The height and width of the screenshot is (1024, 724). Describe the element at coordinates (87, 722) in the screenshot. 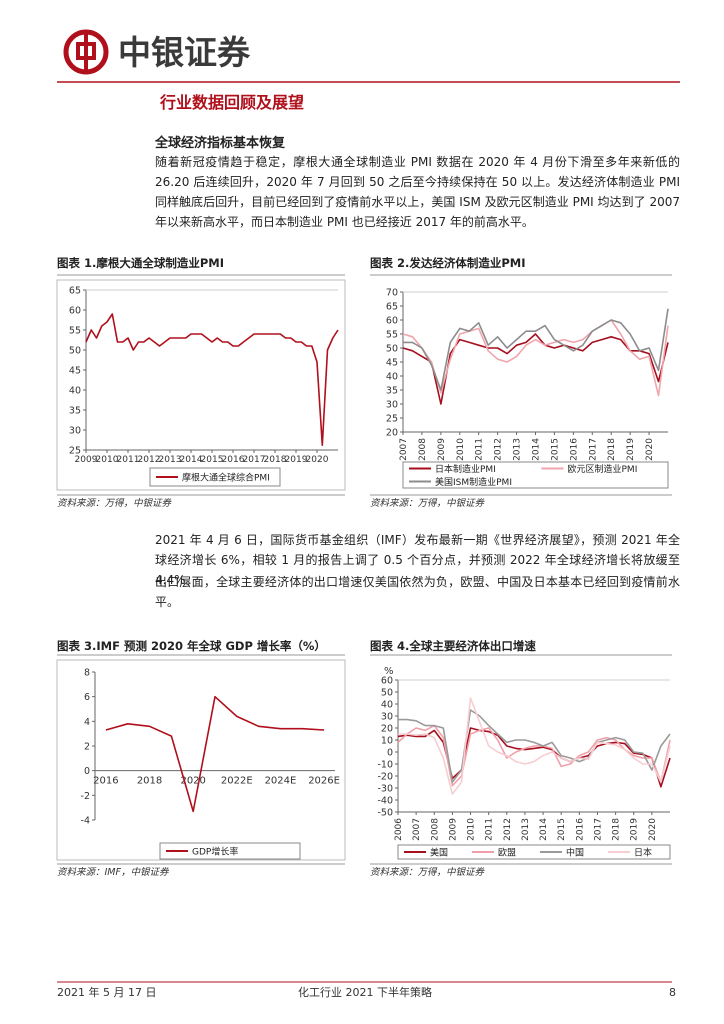

I see `y-tick-label: 4` at that location.